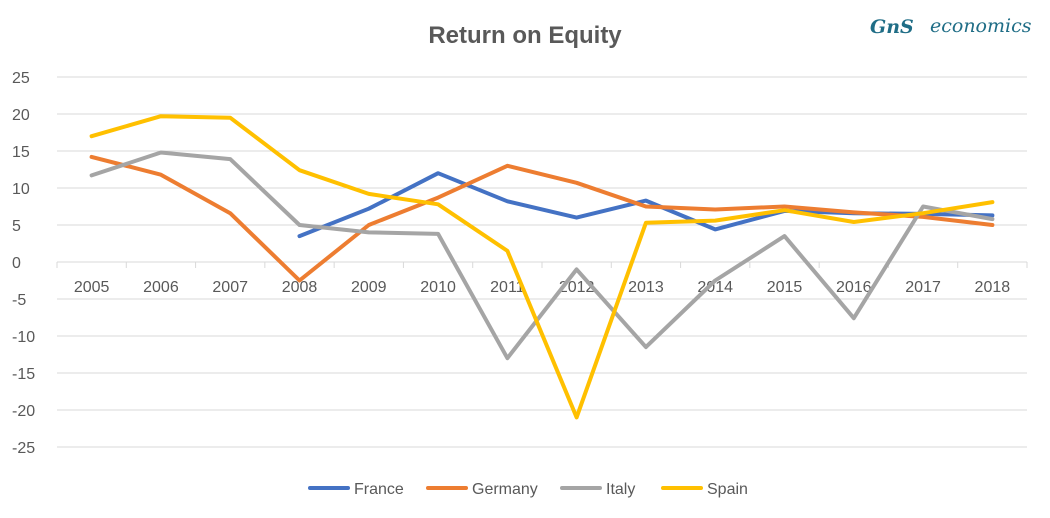 This screenshot has height=518, width=1050. What do you see at coordinates (525, 35) in the screenshot?
I see `chart-title: Return on Equity` at bounding box center [525, 35].